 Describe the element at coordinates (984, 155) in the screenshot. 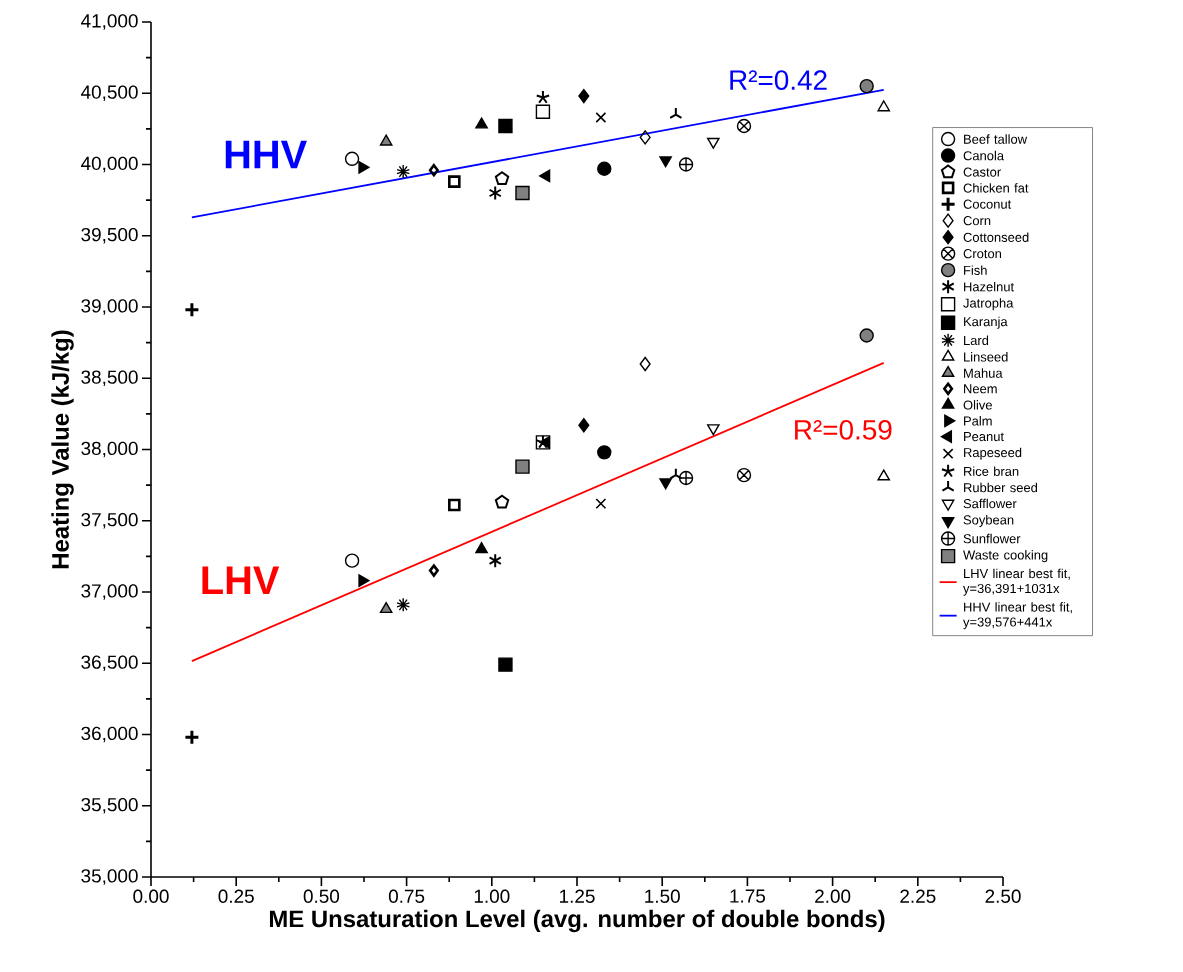

I see `legend-label: Canola` at that location.